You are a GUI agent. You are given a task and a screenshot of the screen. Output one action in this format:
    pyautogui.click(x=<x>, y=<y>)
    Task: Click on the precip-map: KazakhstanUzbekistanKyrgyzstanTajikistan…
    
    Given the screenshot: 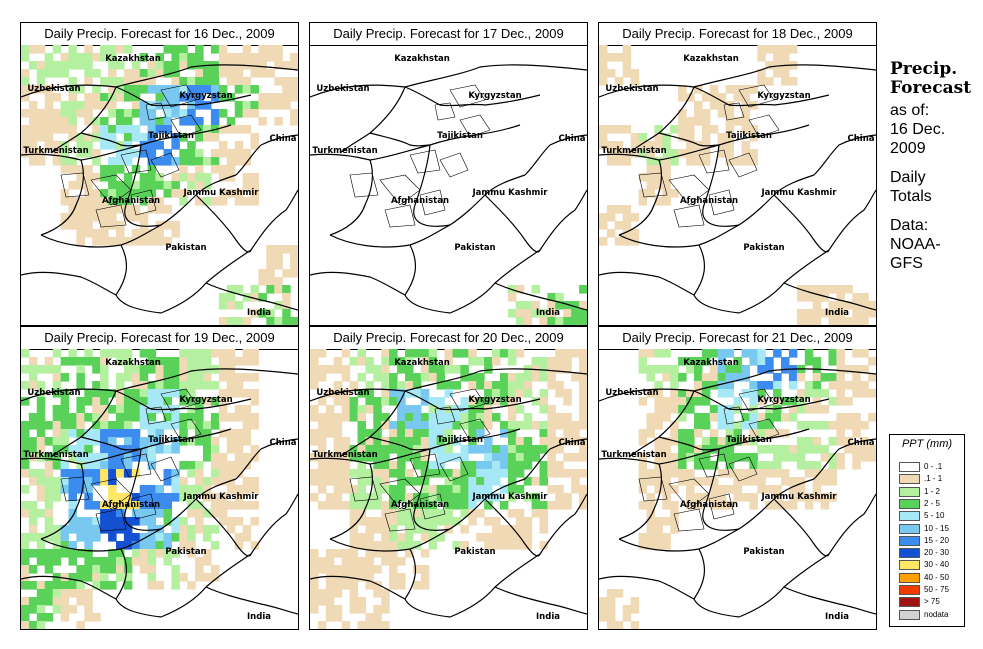 What is the action you would take?
    pyautogui.click(x=448, y=489)
    